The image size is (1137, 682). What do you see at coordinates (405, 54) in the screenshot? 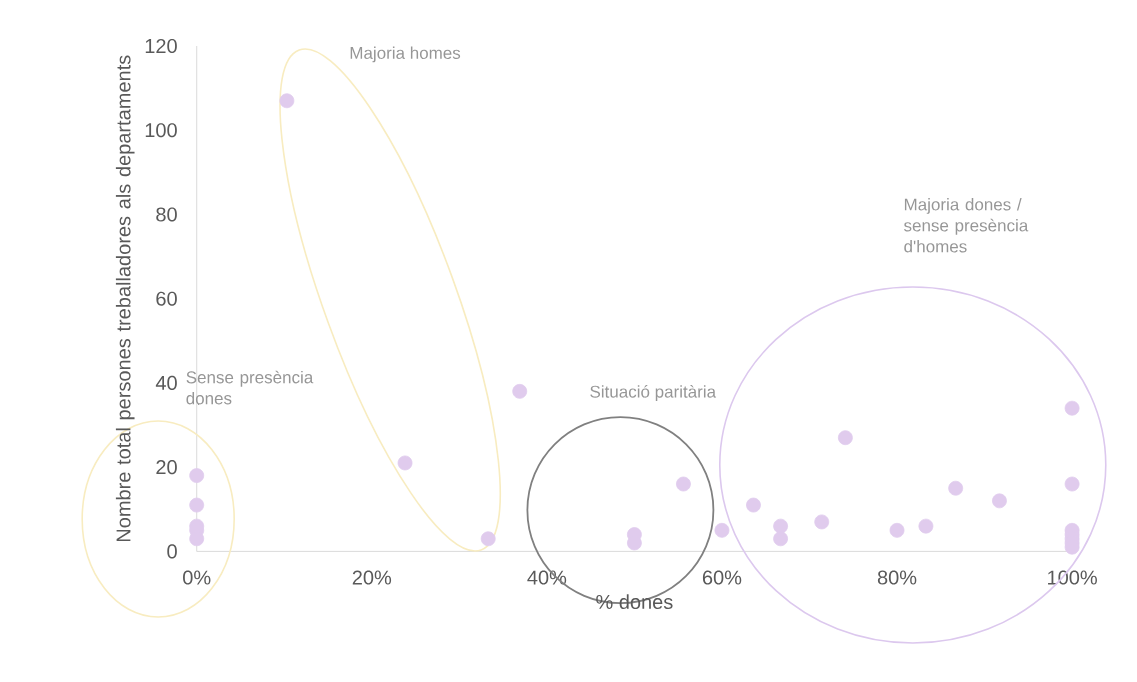
I see `annotation: Majoria homes` at bounding box center [405, 54].